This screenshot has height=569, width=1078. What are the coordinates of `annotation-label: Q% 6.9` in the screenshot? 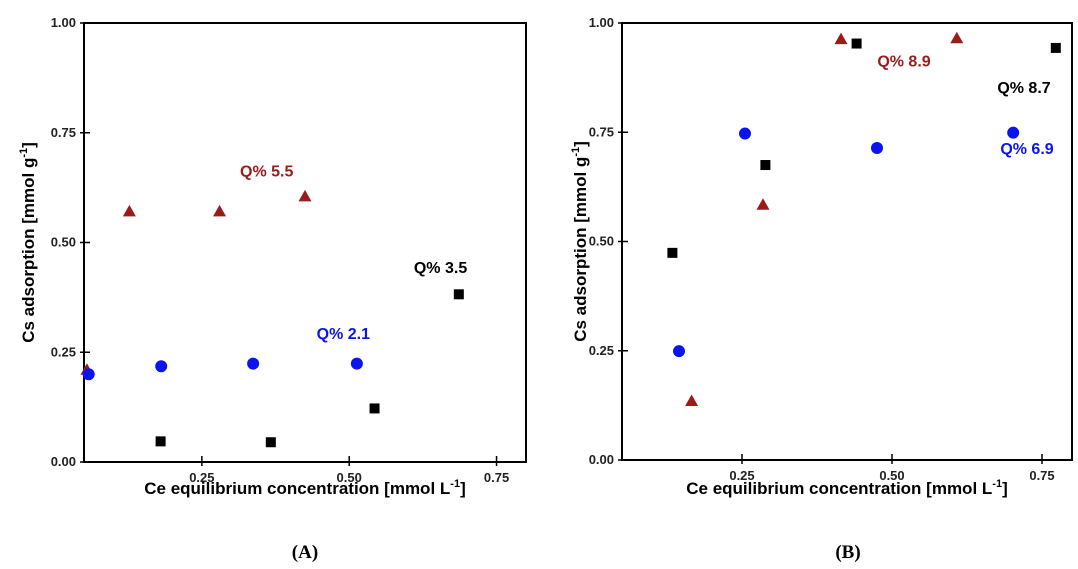 It's located at (1026, 149).